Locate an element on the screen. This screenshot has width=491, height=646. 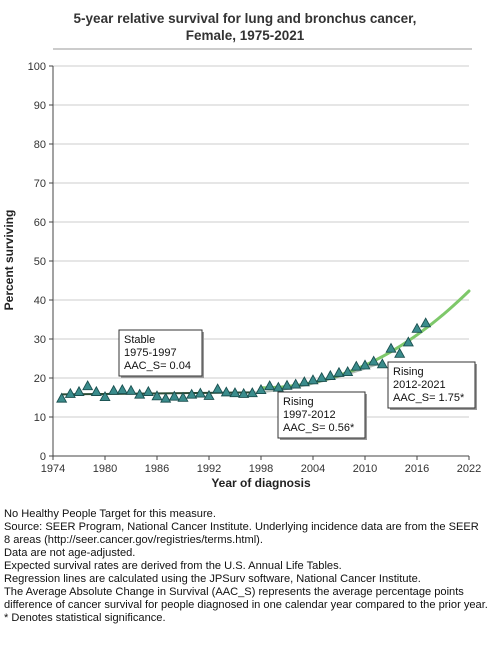
annotation-line: 2012-2021 is located at coordinates (419, 385).